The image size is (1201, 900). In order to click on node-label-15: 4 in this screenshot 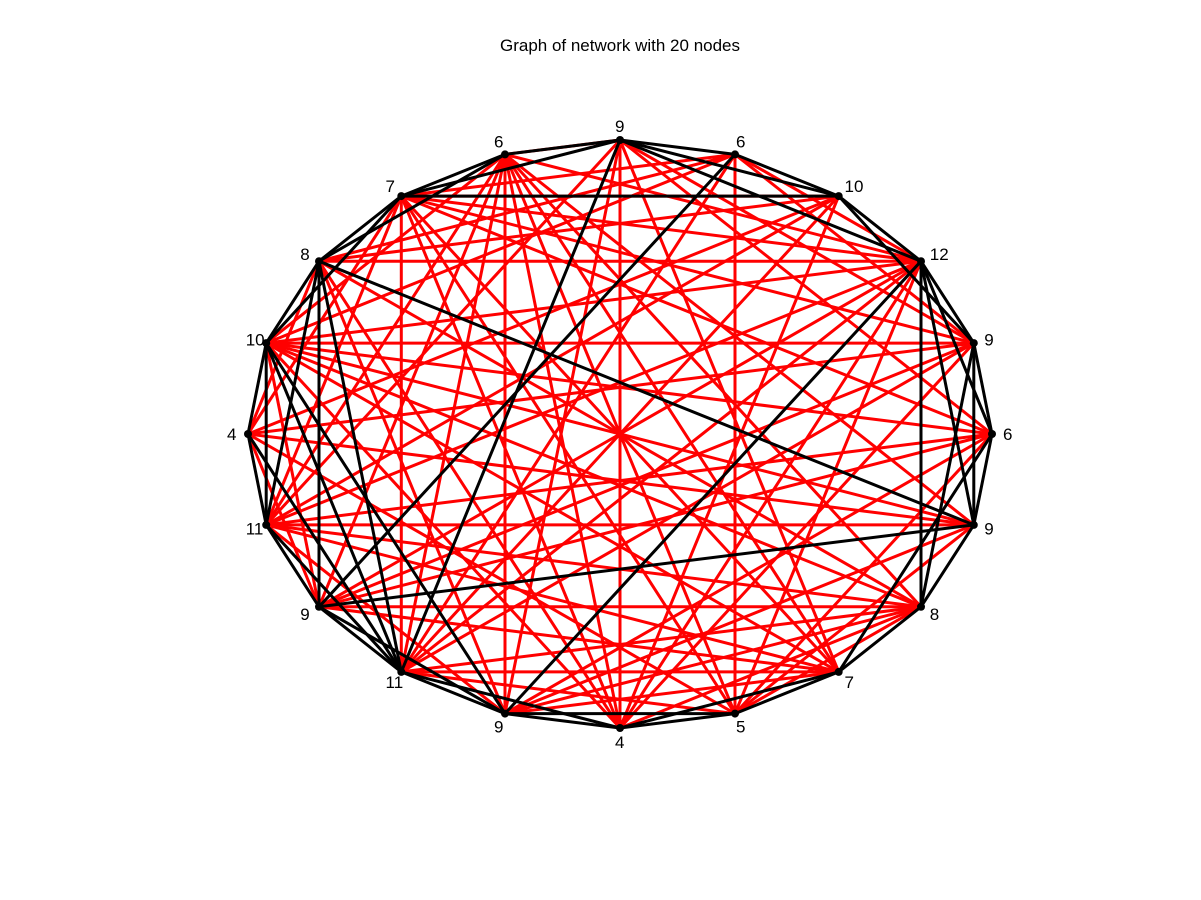, I will do `click(231, 434)`.